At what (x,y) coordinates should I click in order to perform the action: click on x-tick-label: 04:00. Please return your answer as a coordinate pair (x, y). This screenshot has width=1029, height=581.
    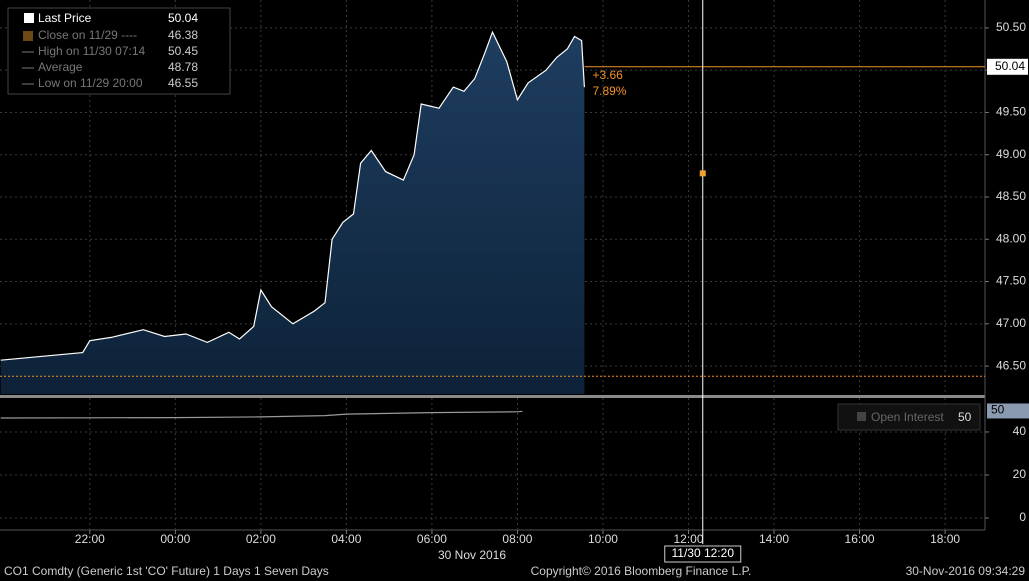
    Looking at the image, I should click on (346, 539).